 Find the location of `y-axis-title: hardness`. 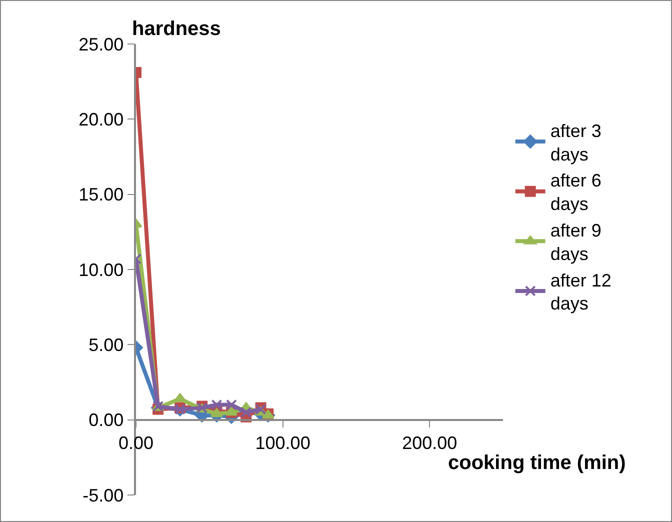

y-axis-title: hardness is located at coordinates (176, 29).